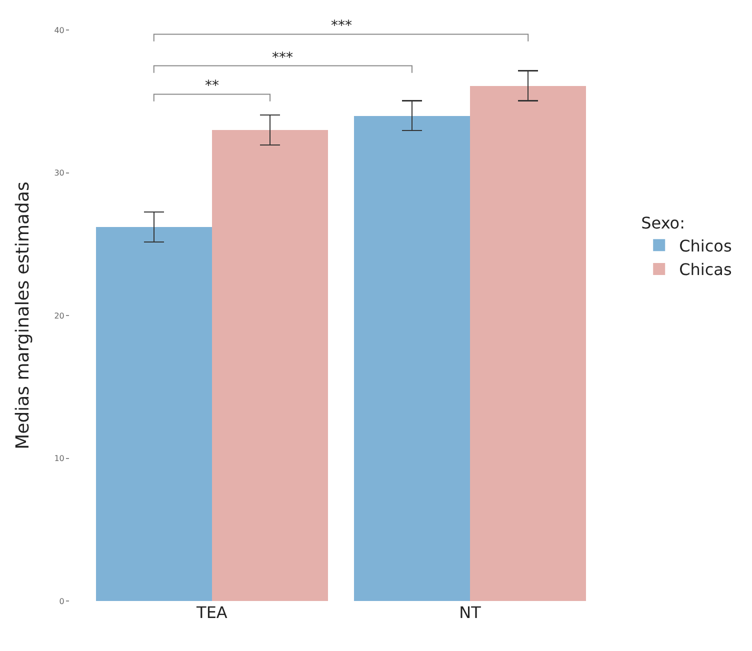 This screenshot has width=752, height=651. I want to click on y-axis-title: Medias marginales estimadas, so click(23, 316).